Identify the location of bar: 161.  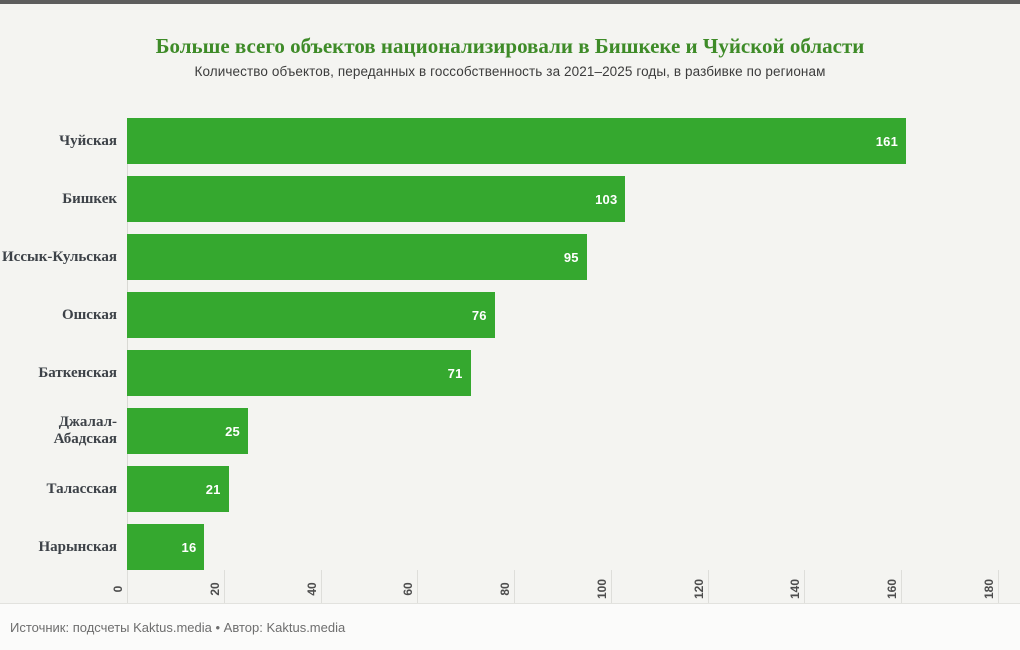
(517, 141).